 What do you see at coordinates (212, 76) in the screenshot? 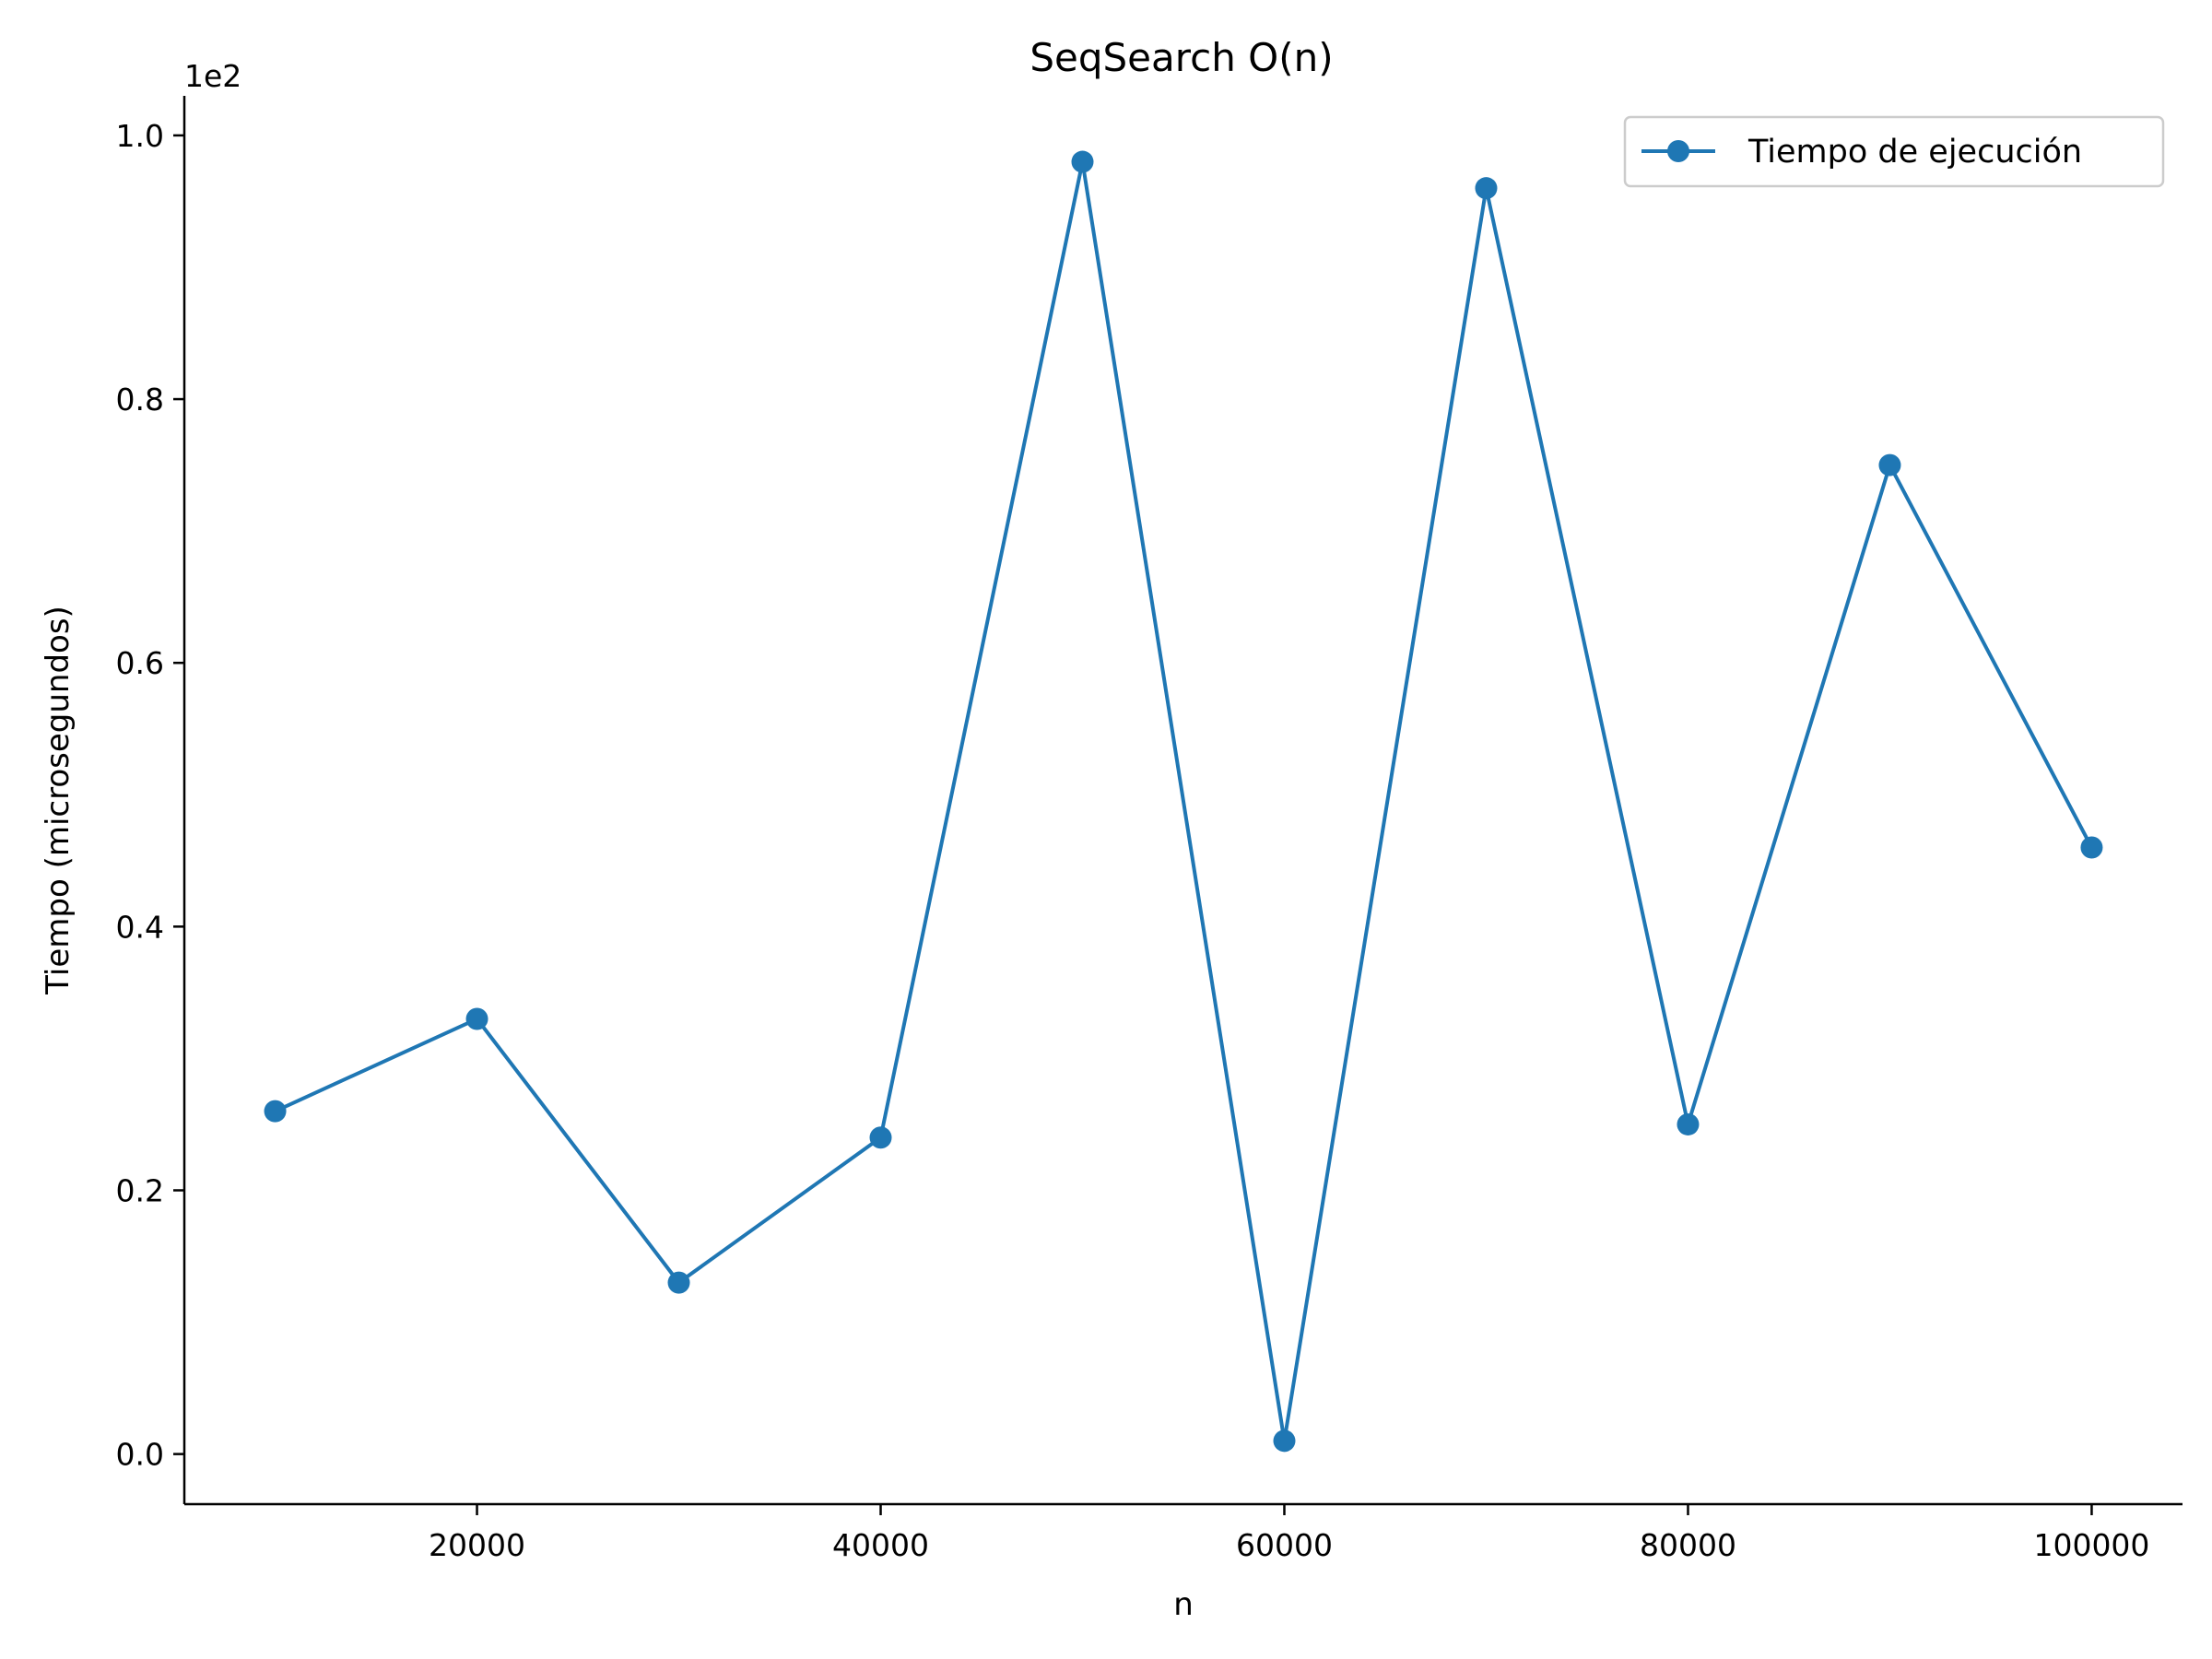
I see `y-axis-offset-label: 1e2` at bounding box center [212, 76].